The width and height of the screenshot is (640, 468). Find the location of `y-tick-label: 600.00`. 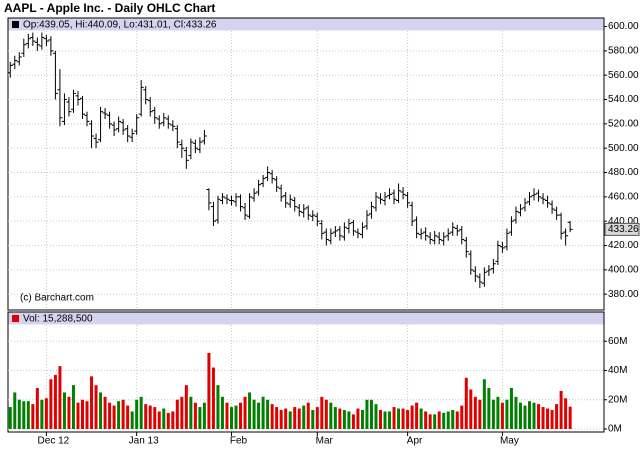

y-tick-label: 600.00 is located at coordinates (623, 26).